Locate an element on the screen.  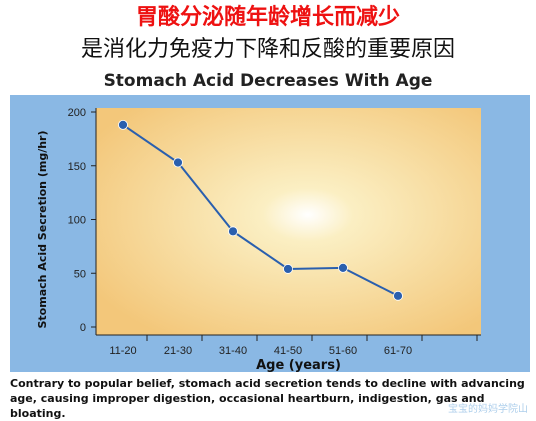
x-tick-label: 61-70 is located at coordinates (398, 351).